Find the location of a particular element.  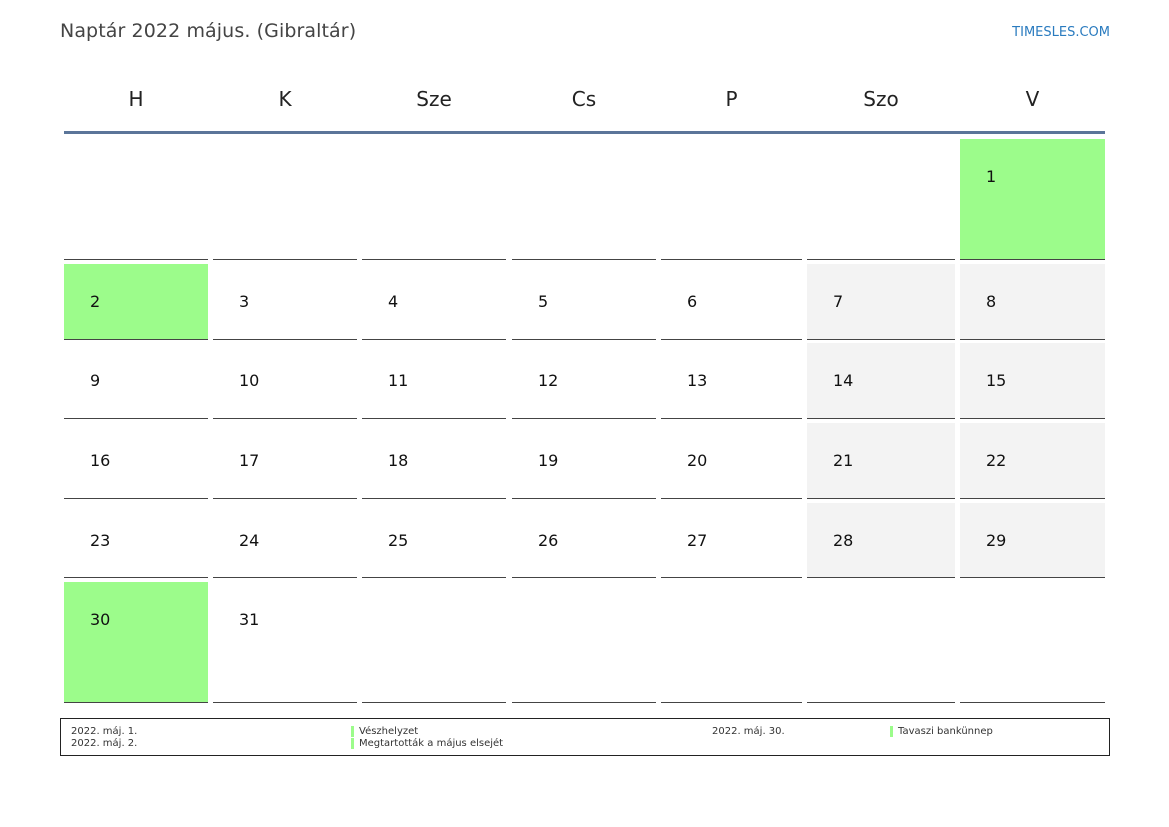

day-number: 27 is located at coordinates (697, 540).